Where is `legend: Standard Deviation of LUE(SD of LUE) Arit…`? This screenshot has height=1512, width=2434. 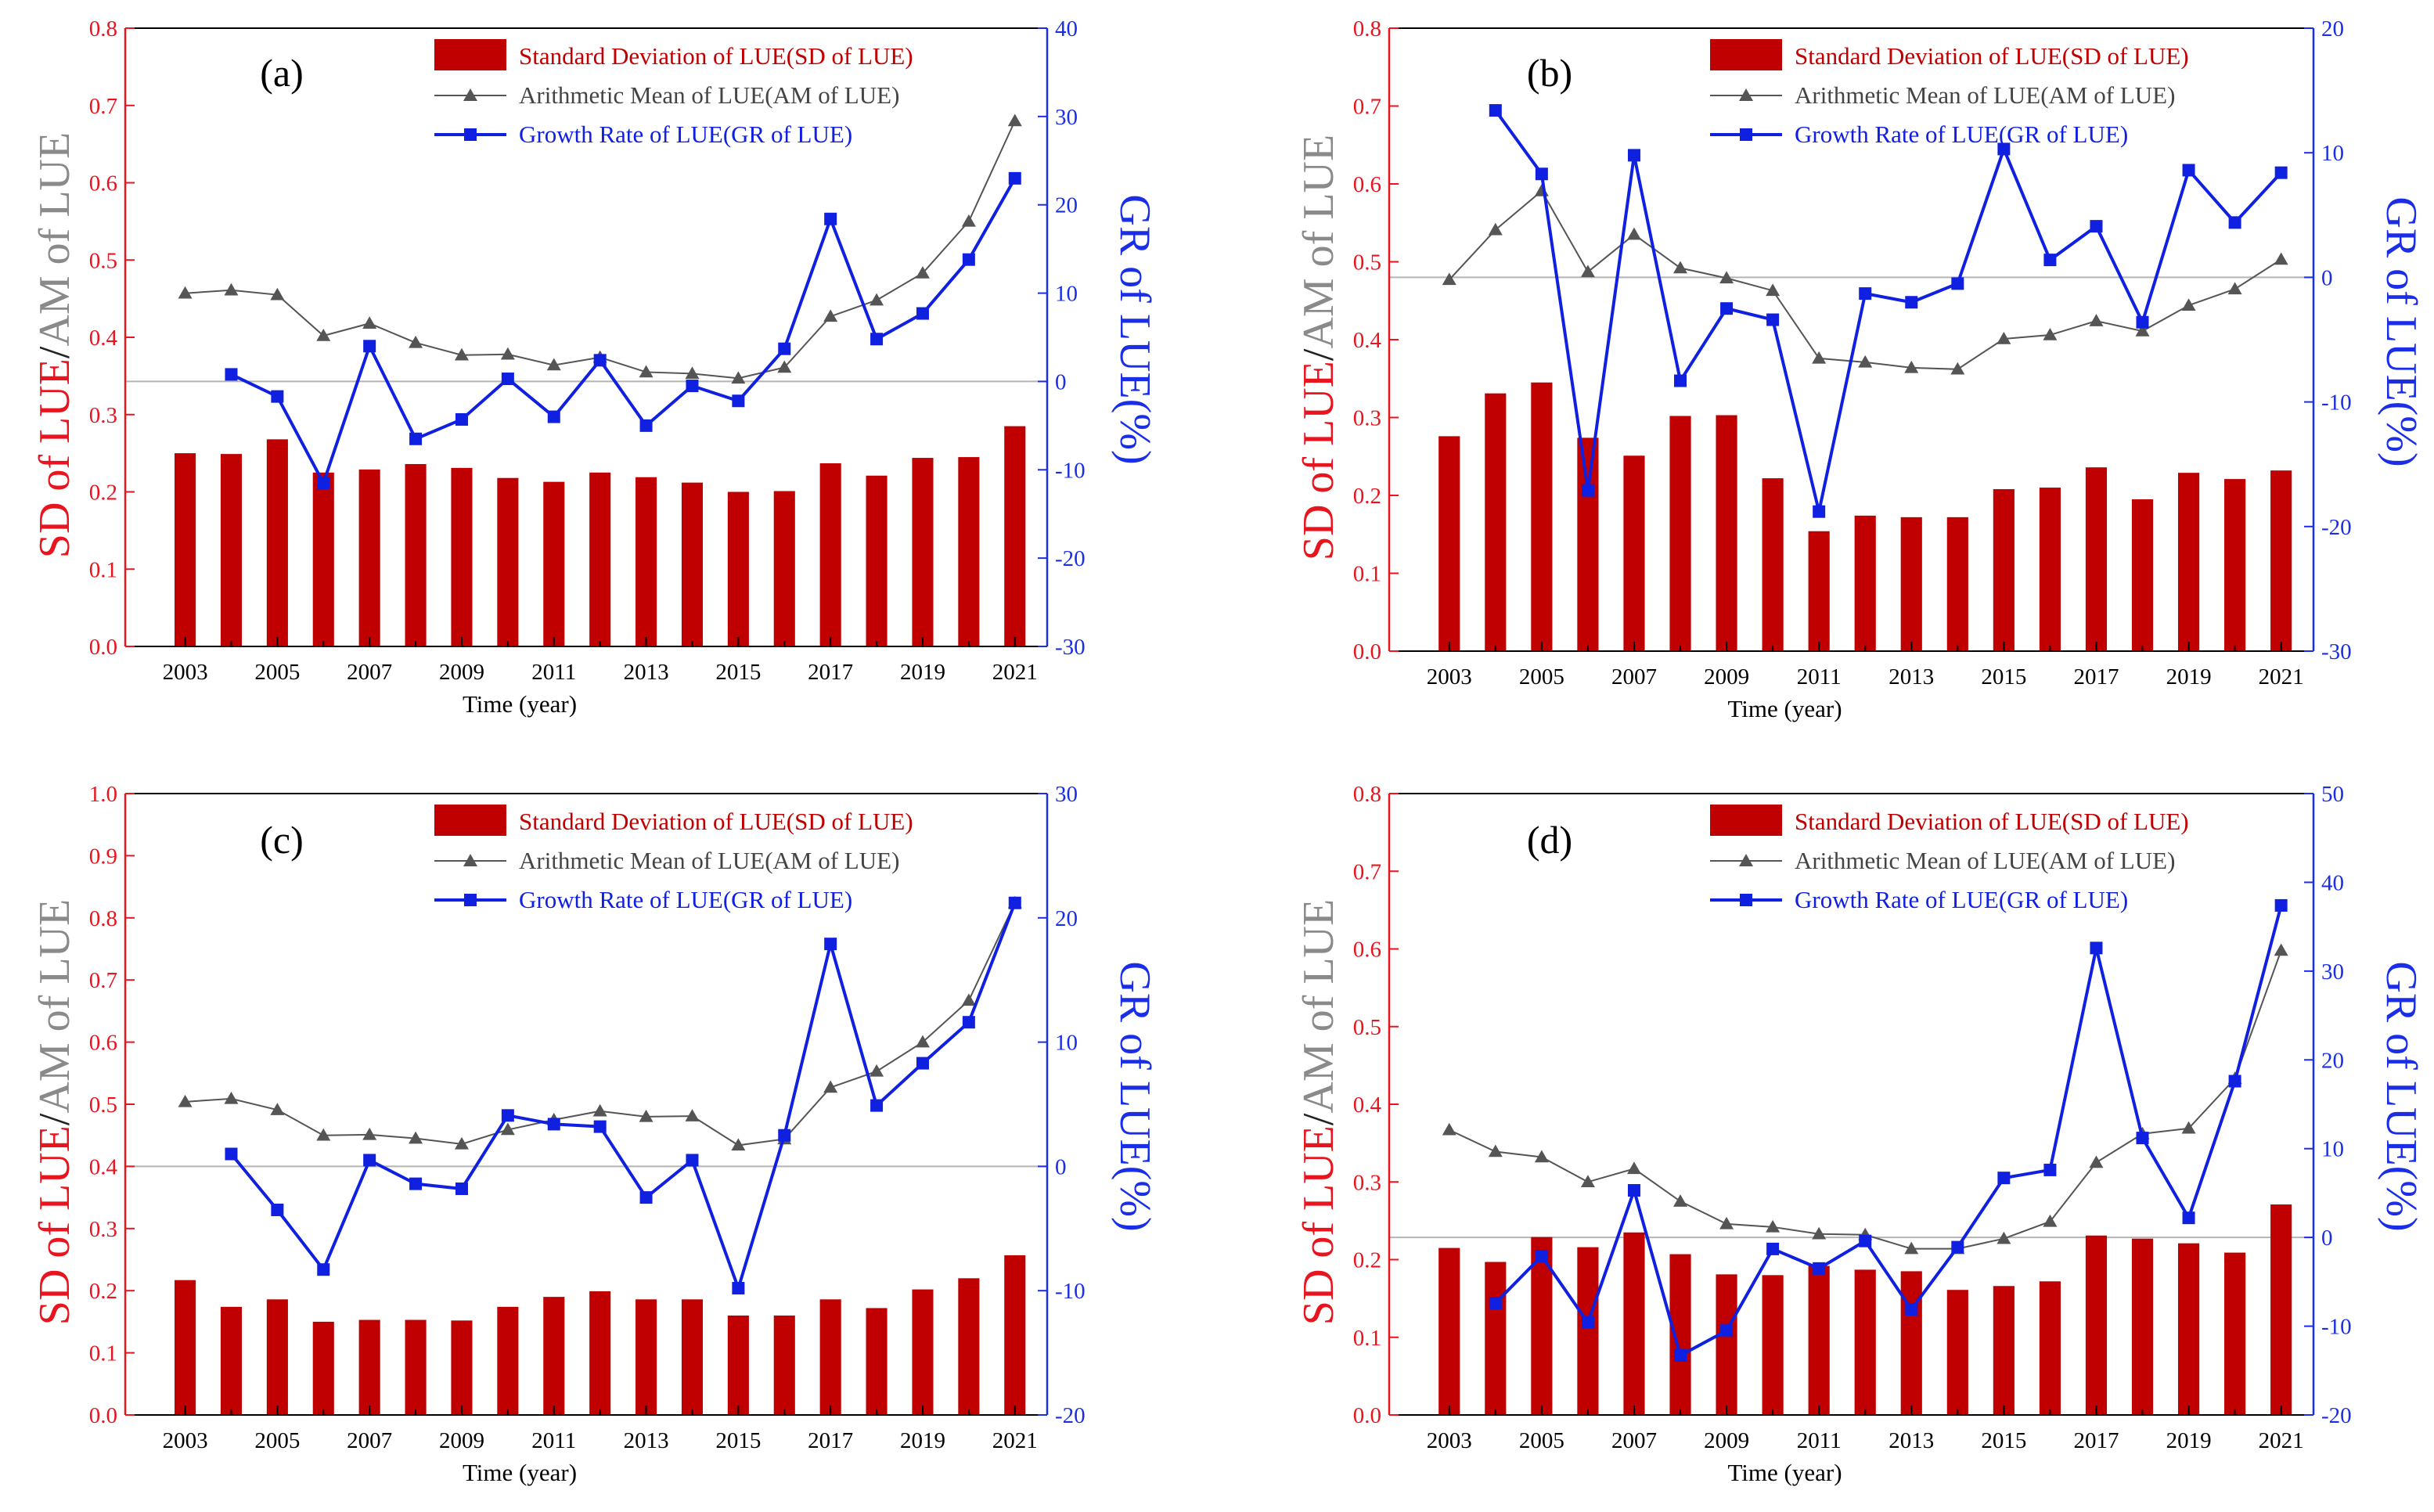 legend: Standard Deviation of LUE(SD of LUE) Arit… is located at coordinates (1950, 859).